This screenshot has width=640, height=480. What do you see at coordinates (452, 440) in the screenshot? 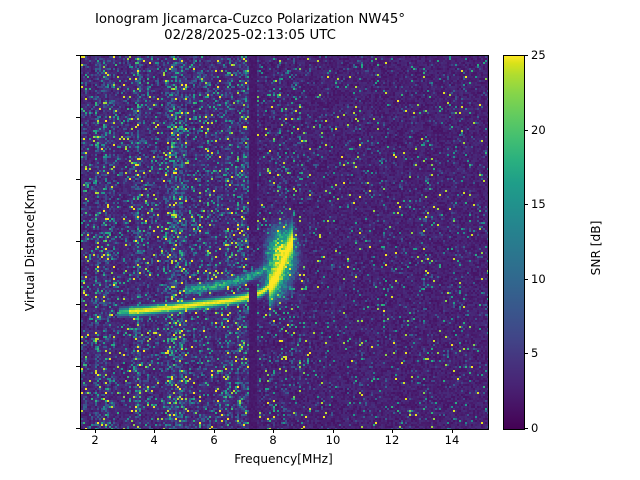
I see `x-tick-label: 14` at bounding box center [452, 440].